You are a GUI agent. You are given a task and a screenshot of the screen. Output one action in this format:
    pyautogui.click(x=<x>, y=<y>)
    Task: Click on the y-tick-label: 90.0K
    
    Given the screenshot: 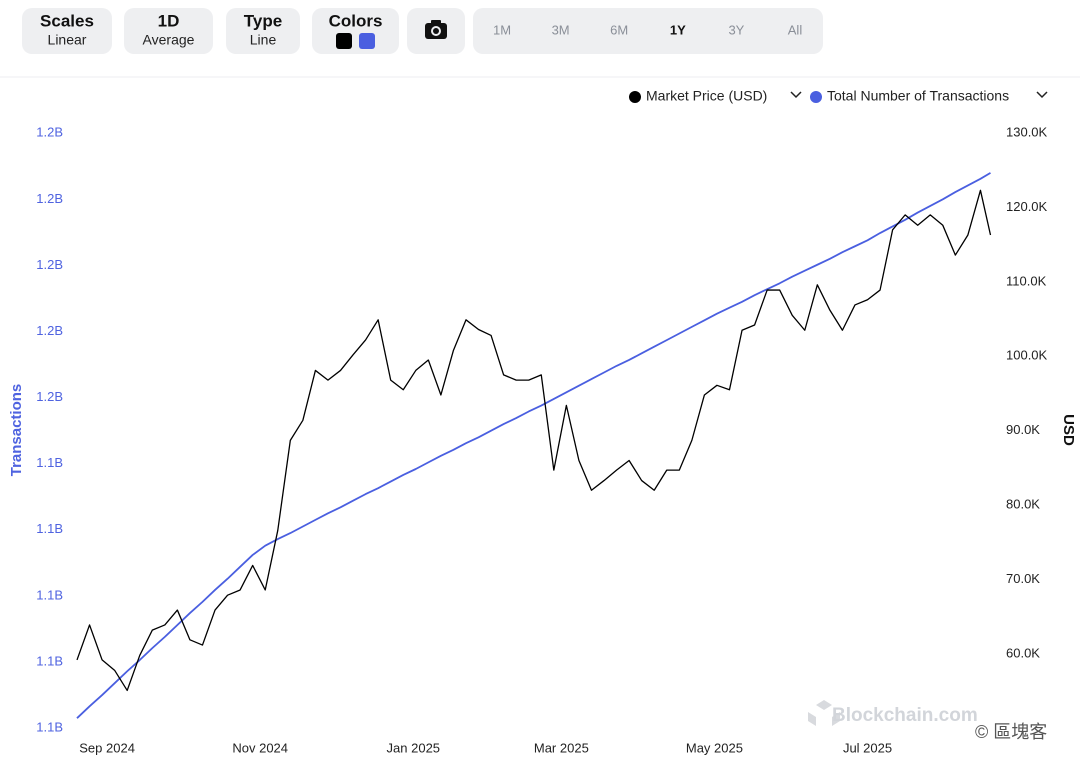 What is the action you would take?
    pyautogui.click(x=1023, y=429)
    